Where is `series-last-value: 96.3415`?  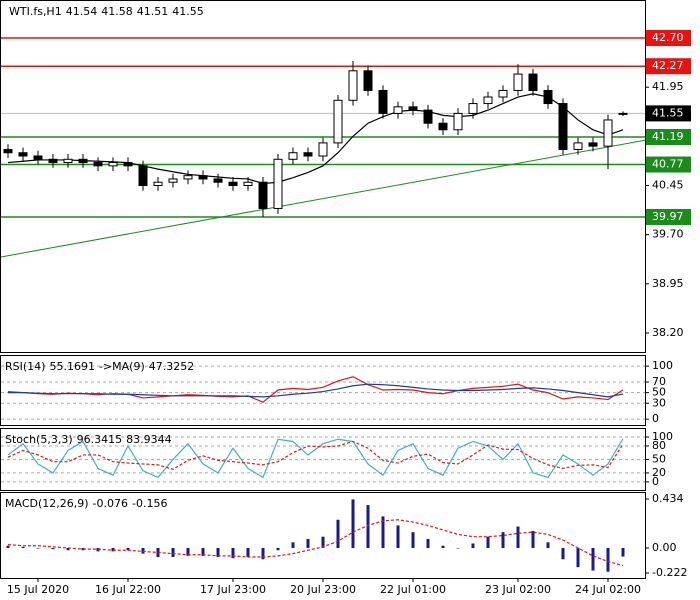 series-last-value: 96.3415 is located at coordinates (100, 439).